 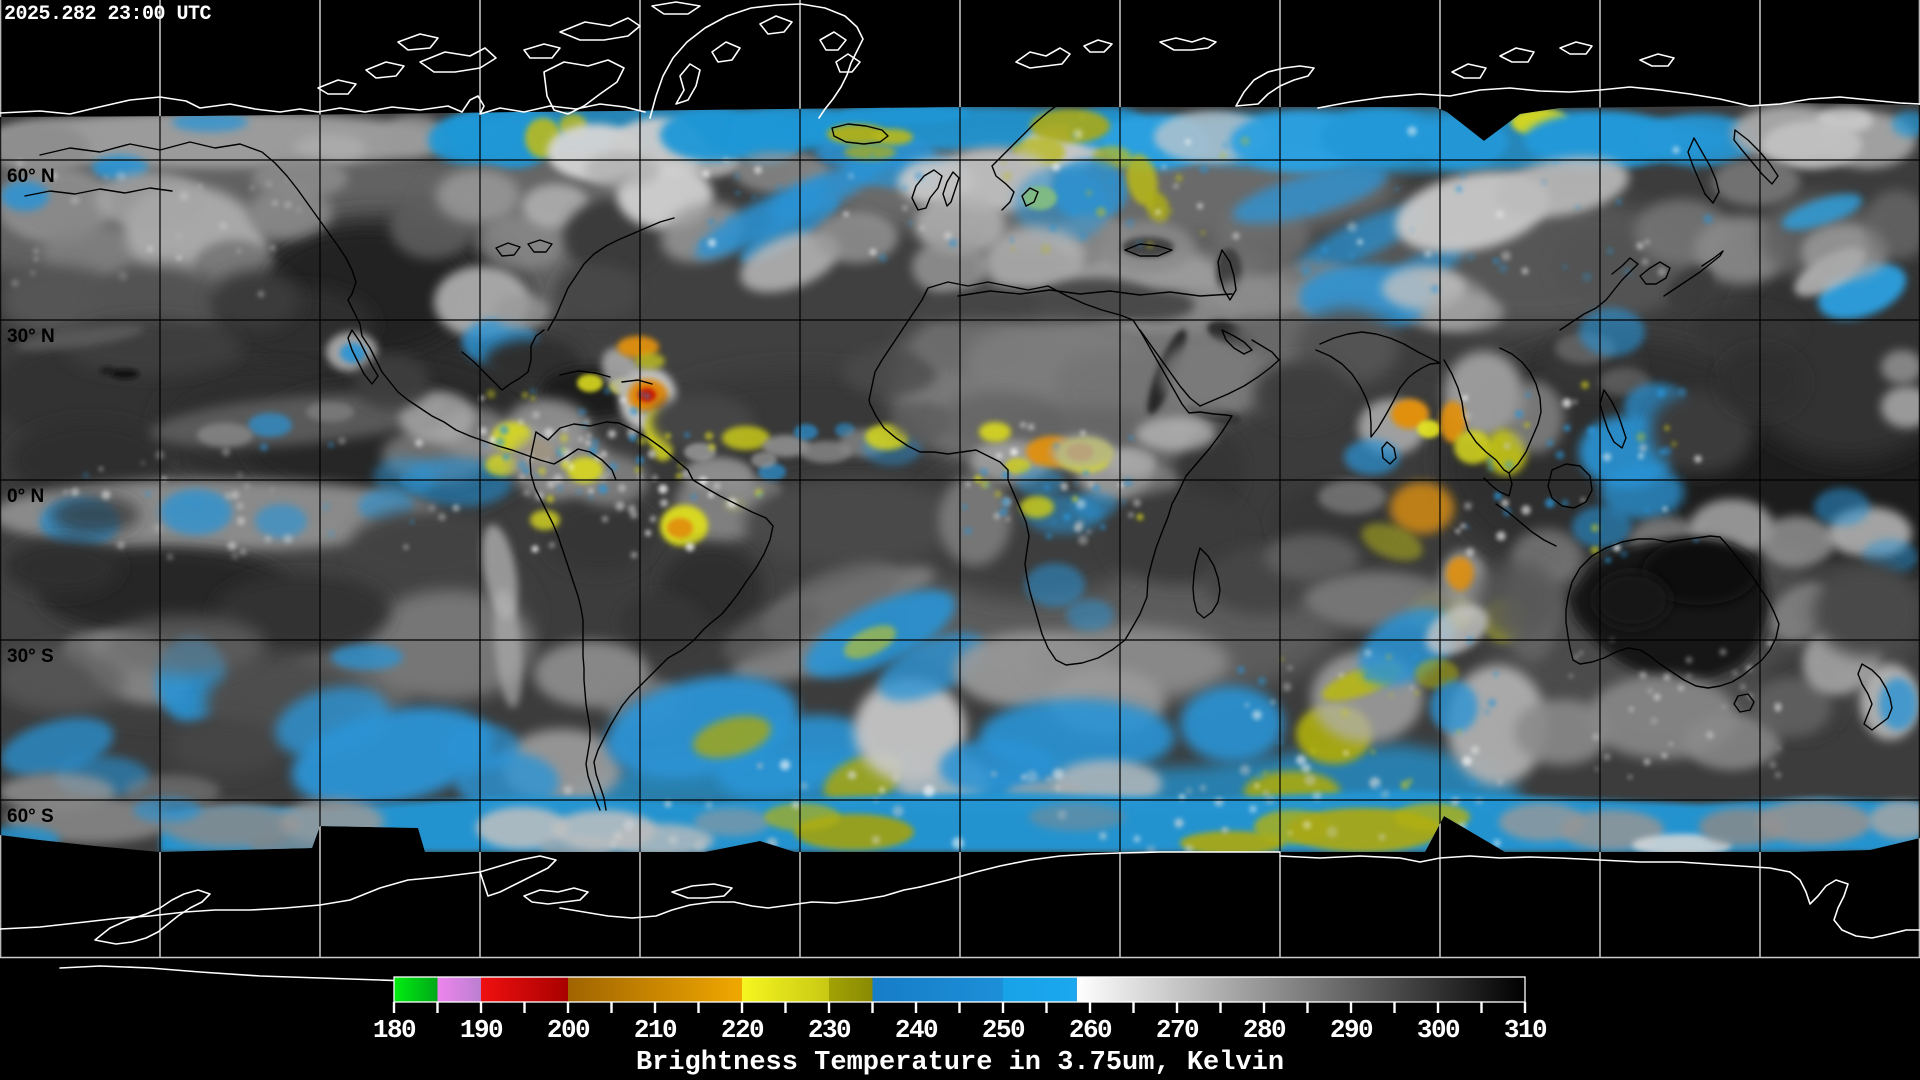 I want to click on svg-text: 290, so click(x=1351, y=1030).